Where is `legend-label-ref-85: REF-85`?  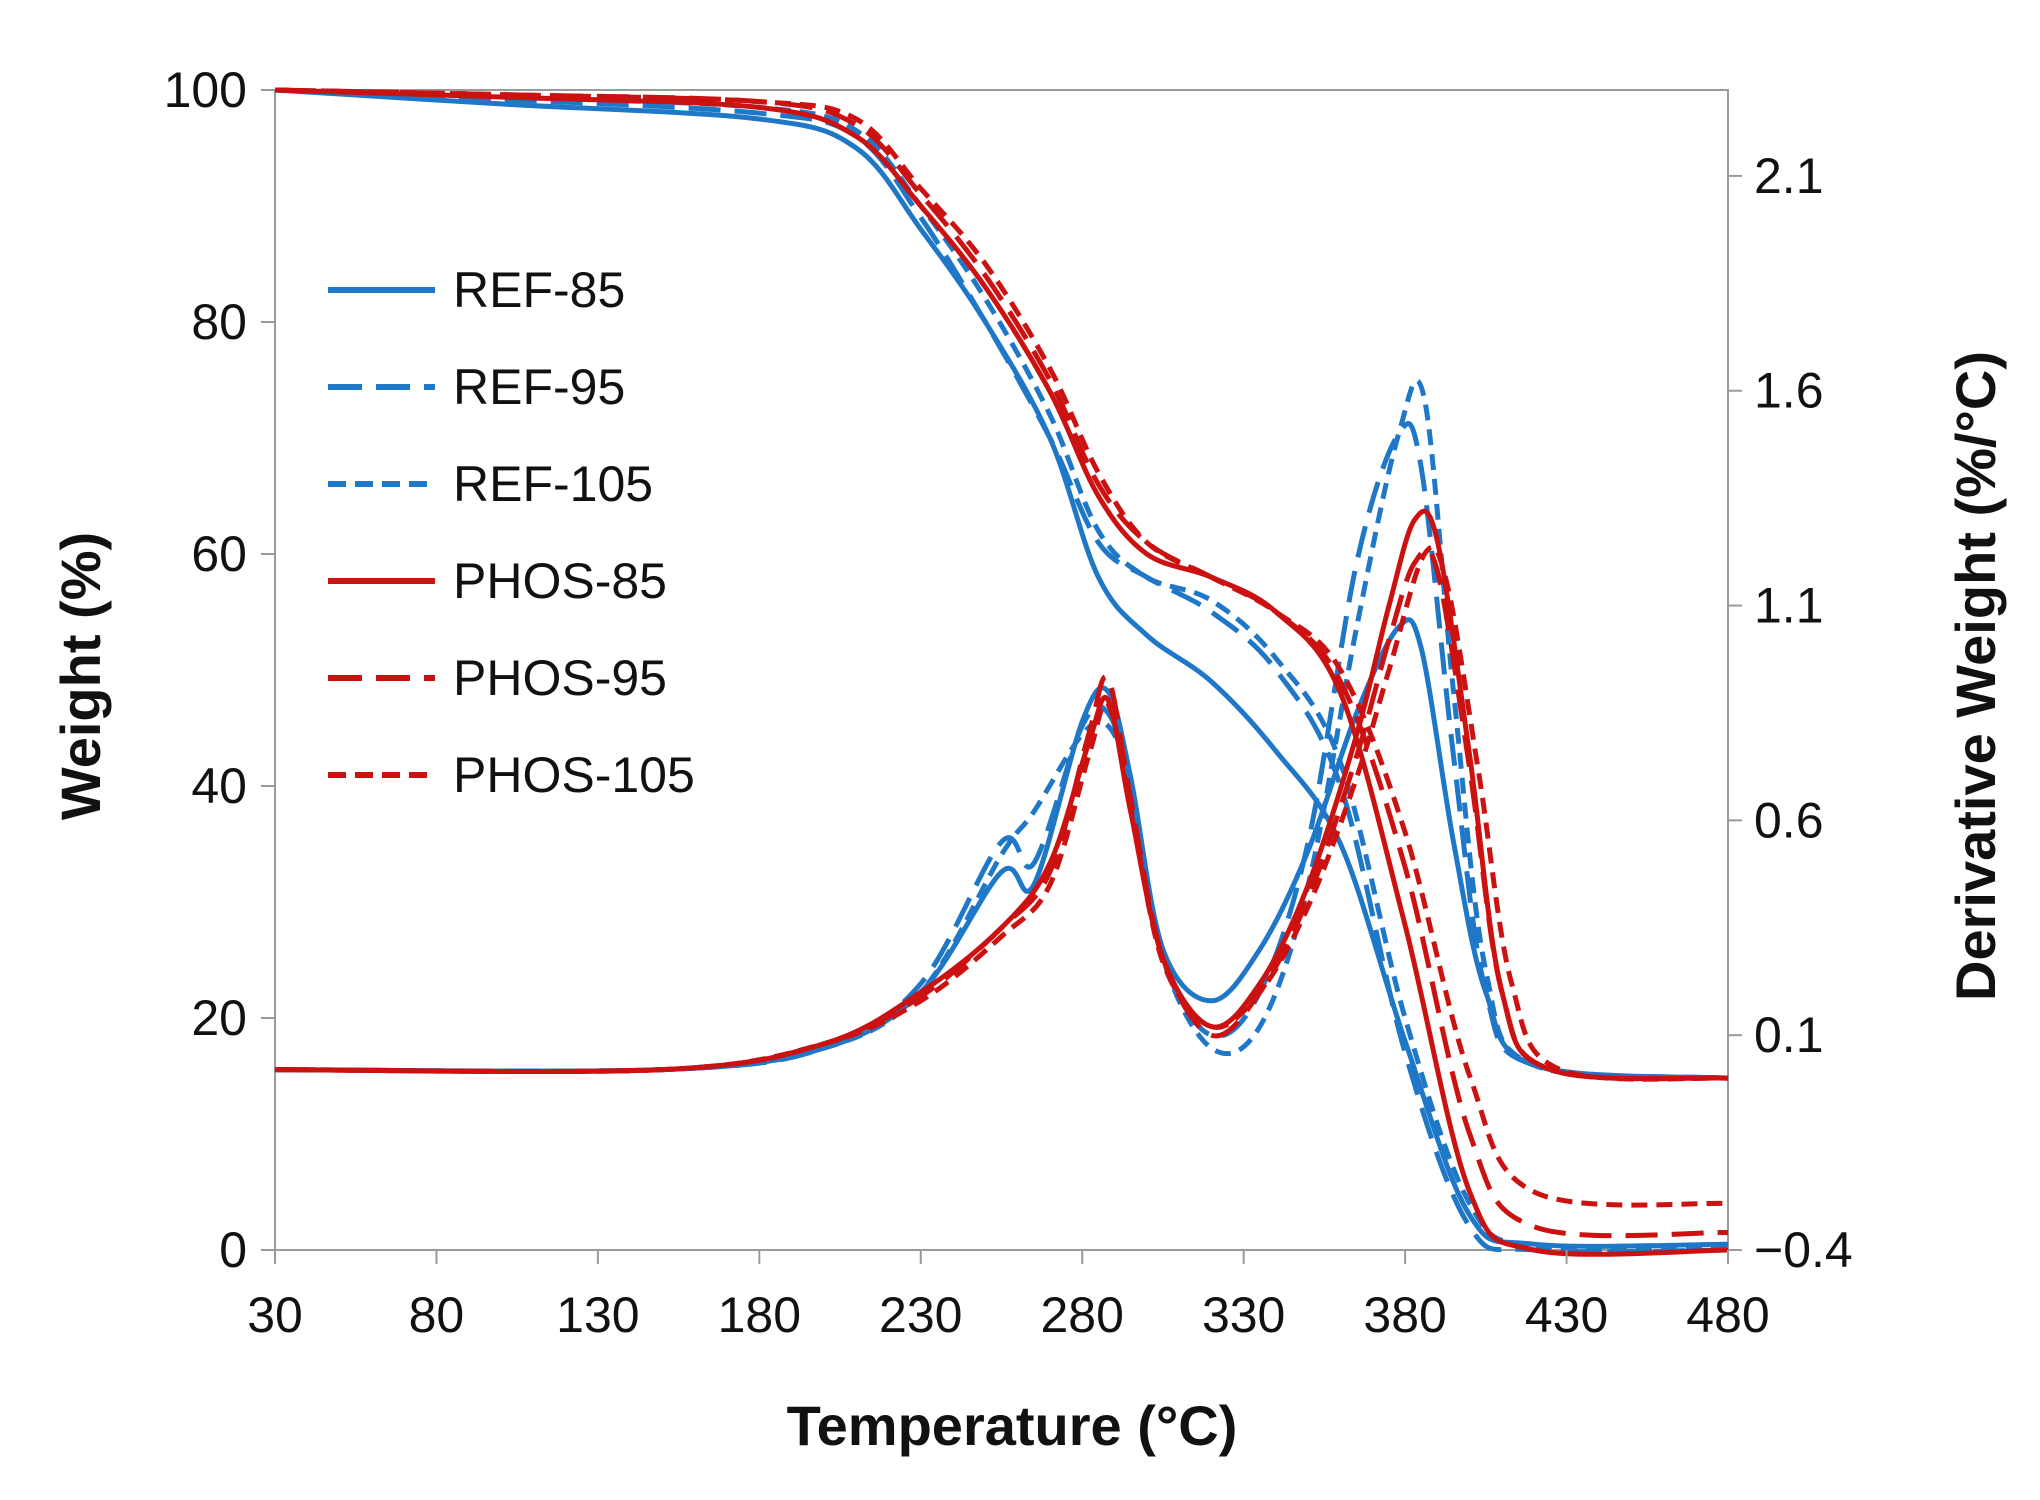 legend-label-ref-85: REF-85 is located at coordinates (539, 290).